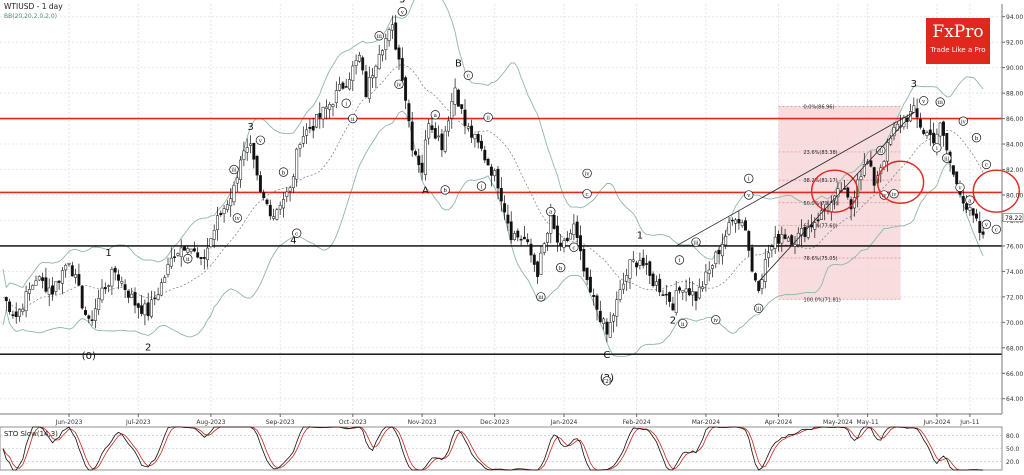 Image resolution: width=1024 pixels, height=475 pixels. Describe the element at coordinates (33, 6) in the screenshot. I see `symbol-title: WTIUSD - 1 day` at that location.